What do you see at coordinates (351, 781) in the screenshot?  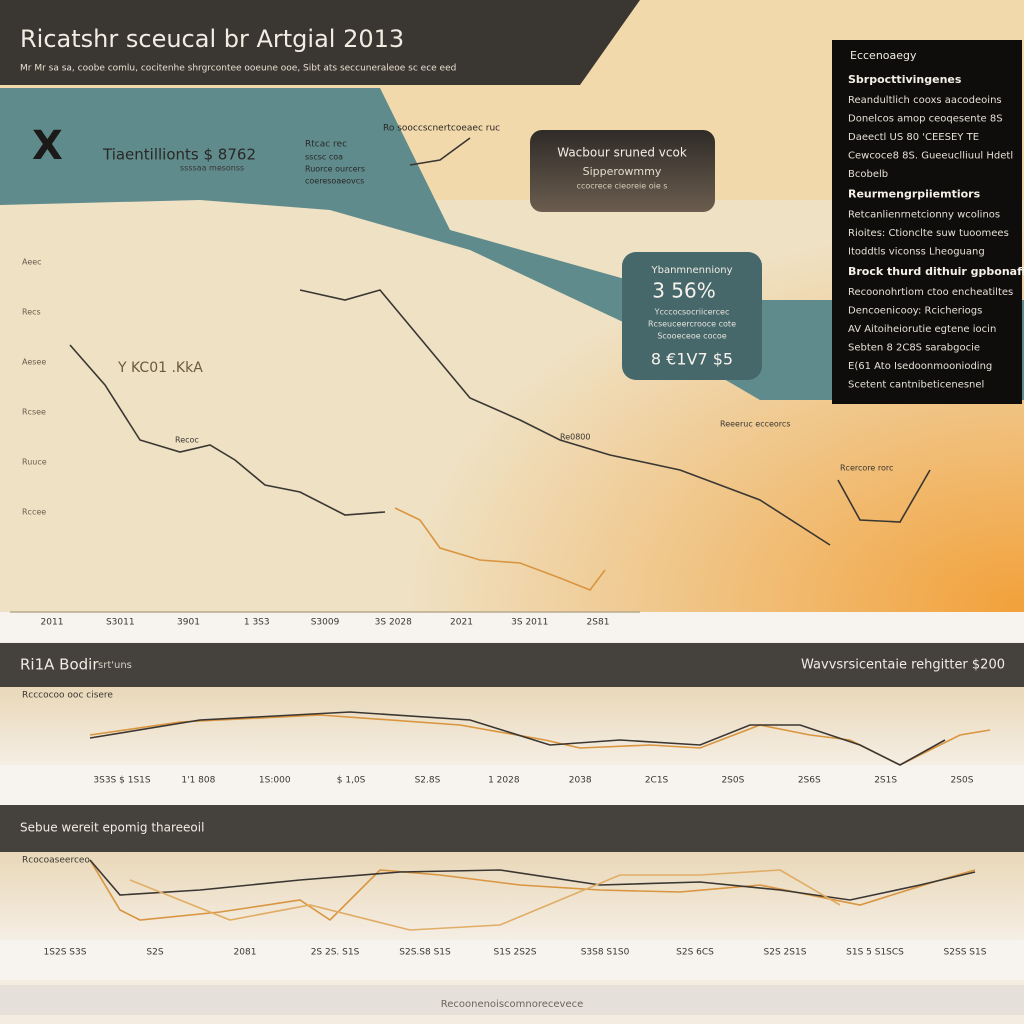 I see `x-label: $ 1,0S` at bounding box center [351, 781].